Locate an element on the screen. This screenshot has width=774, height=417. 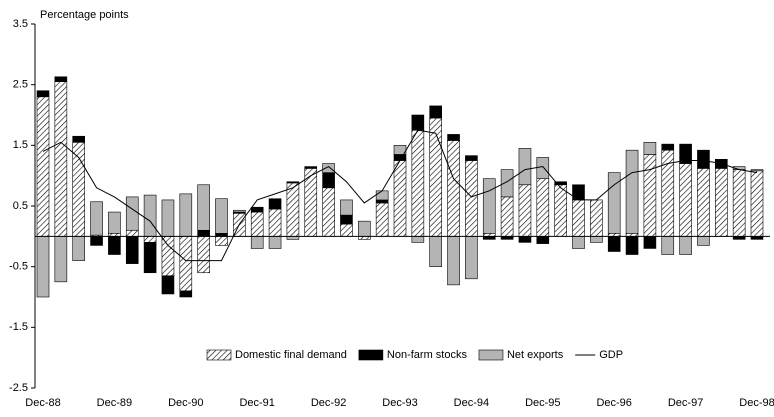
x-tick-label: Dec-88 is located at coordinates (42, 403).